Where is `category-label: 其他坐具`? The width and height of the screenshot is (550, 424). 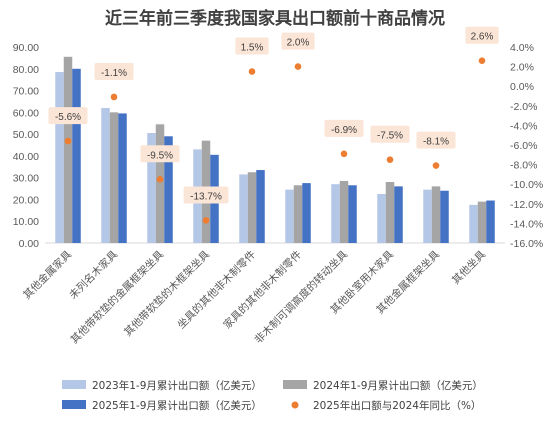 category-label: 其他坐具 is located at coordinates (468, 267).